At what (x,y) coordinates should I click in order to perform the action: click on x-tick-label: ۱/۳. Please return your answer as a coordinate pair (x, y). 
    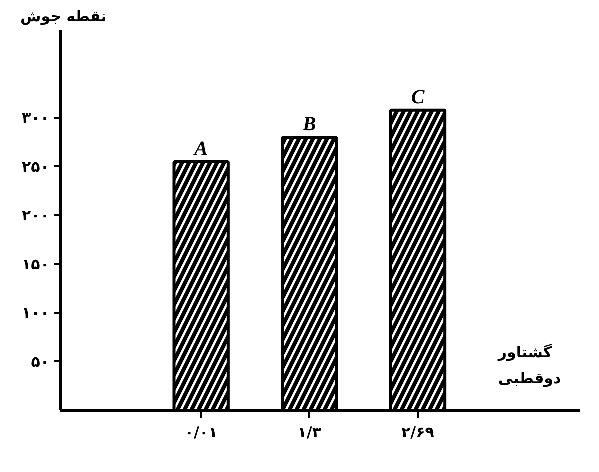
    Looking at the image, I should click on (310, 433).